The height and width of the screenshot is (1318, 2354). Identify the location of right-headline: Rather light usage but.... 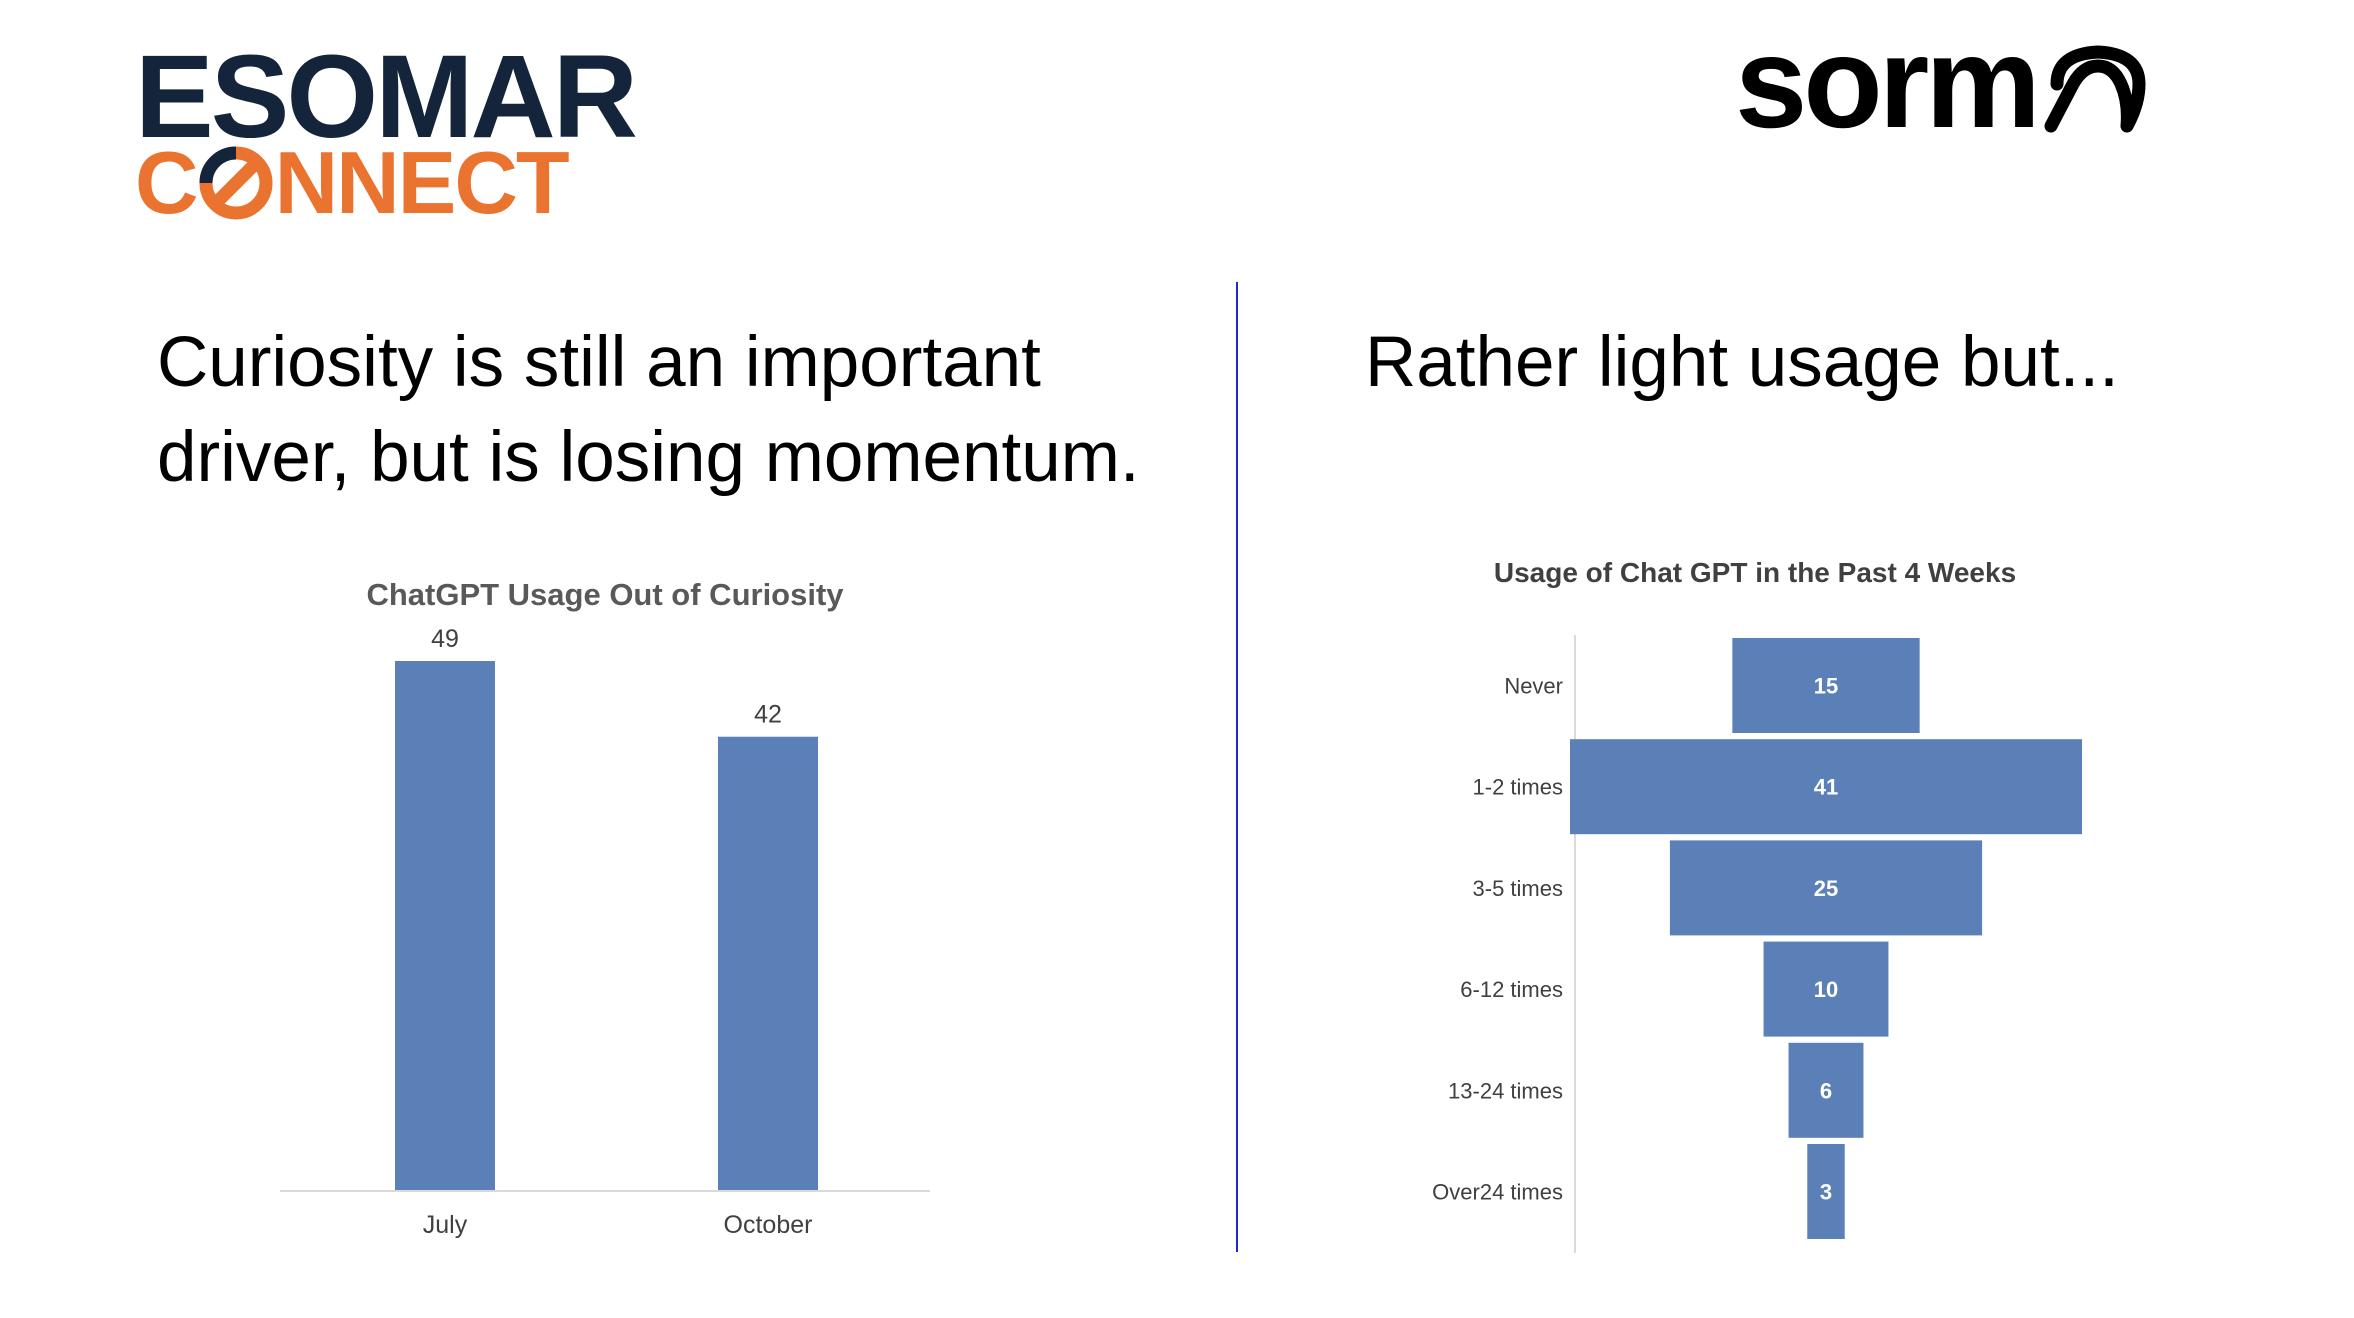
(1815, 362).